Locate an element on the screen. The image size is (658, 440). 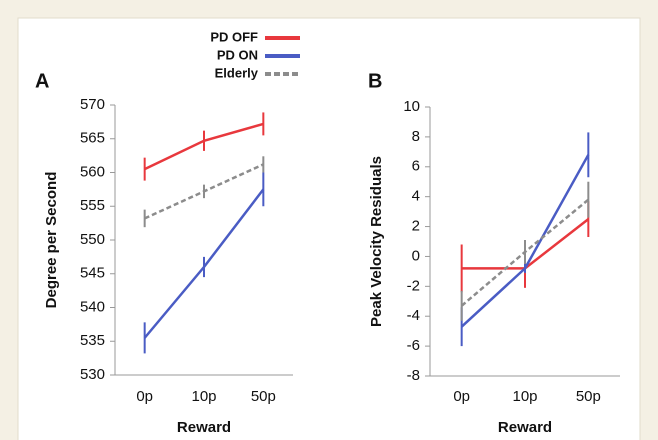
y-tick-label: 550 is located at coordinates (92, 239).